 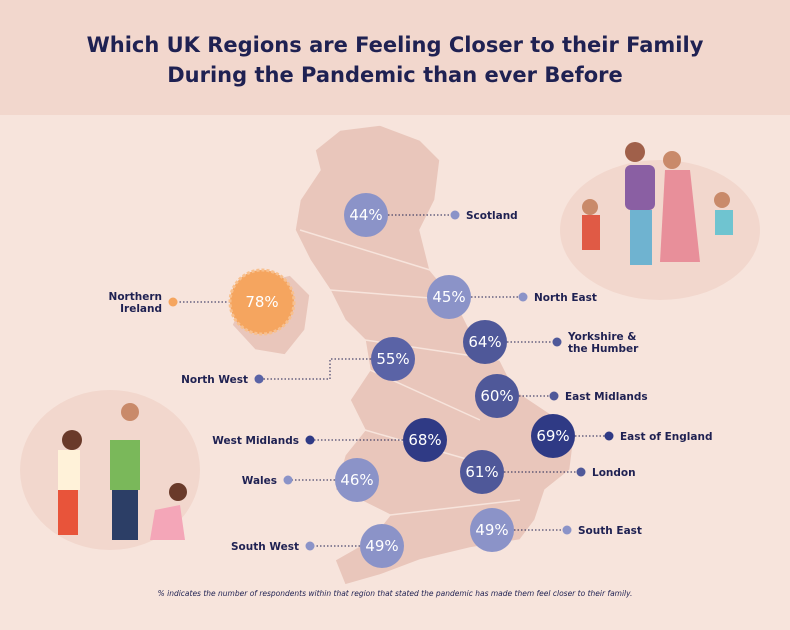 I want to click on region-name: Northern Ireland, so click(x=135, y=303).